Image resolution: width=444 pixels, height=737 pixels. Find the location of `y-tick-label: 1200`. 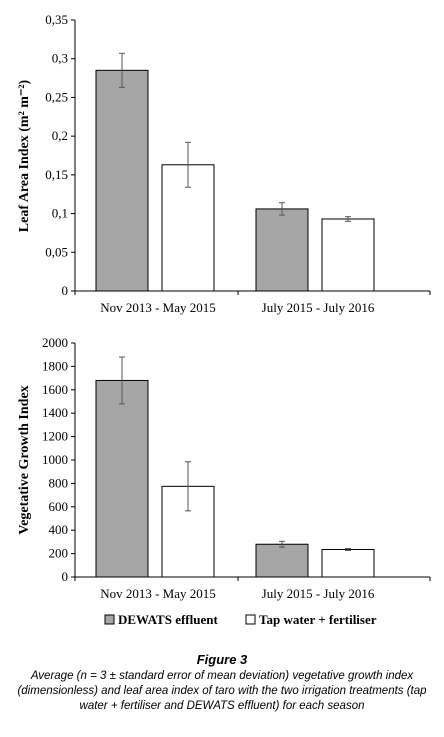

y-tick-label: 1200 is located at coordinates (55, 436).